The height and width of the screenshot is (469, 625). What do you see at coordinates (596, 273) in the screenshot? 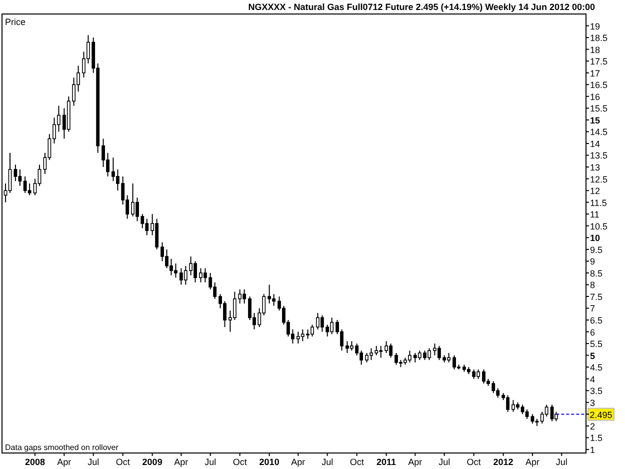
I see `y-tick-label: 8.5` at bounding box center [596, 273].